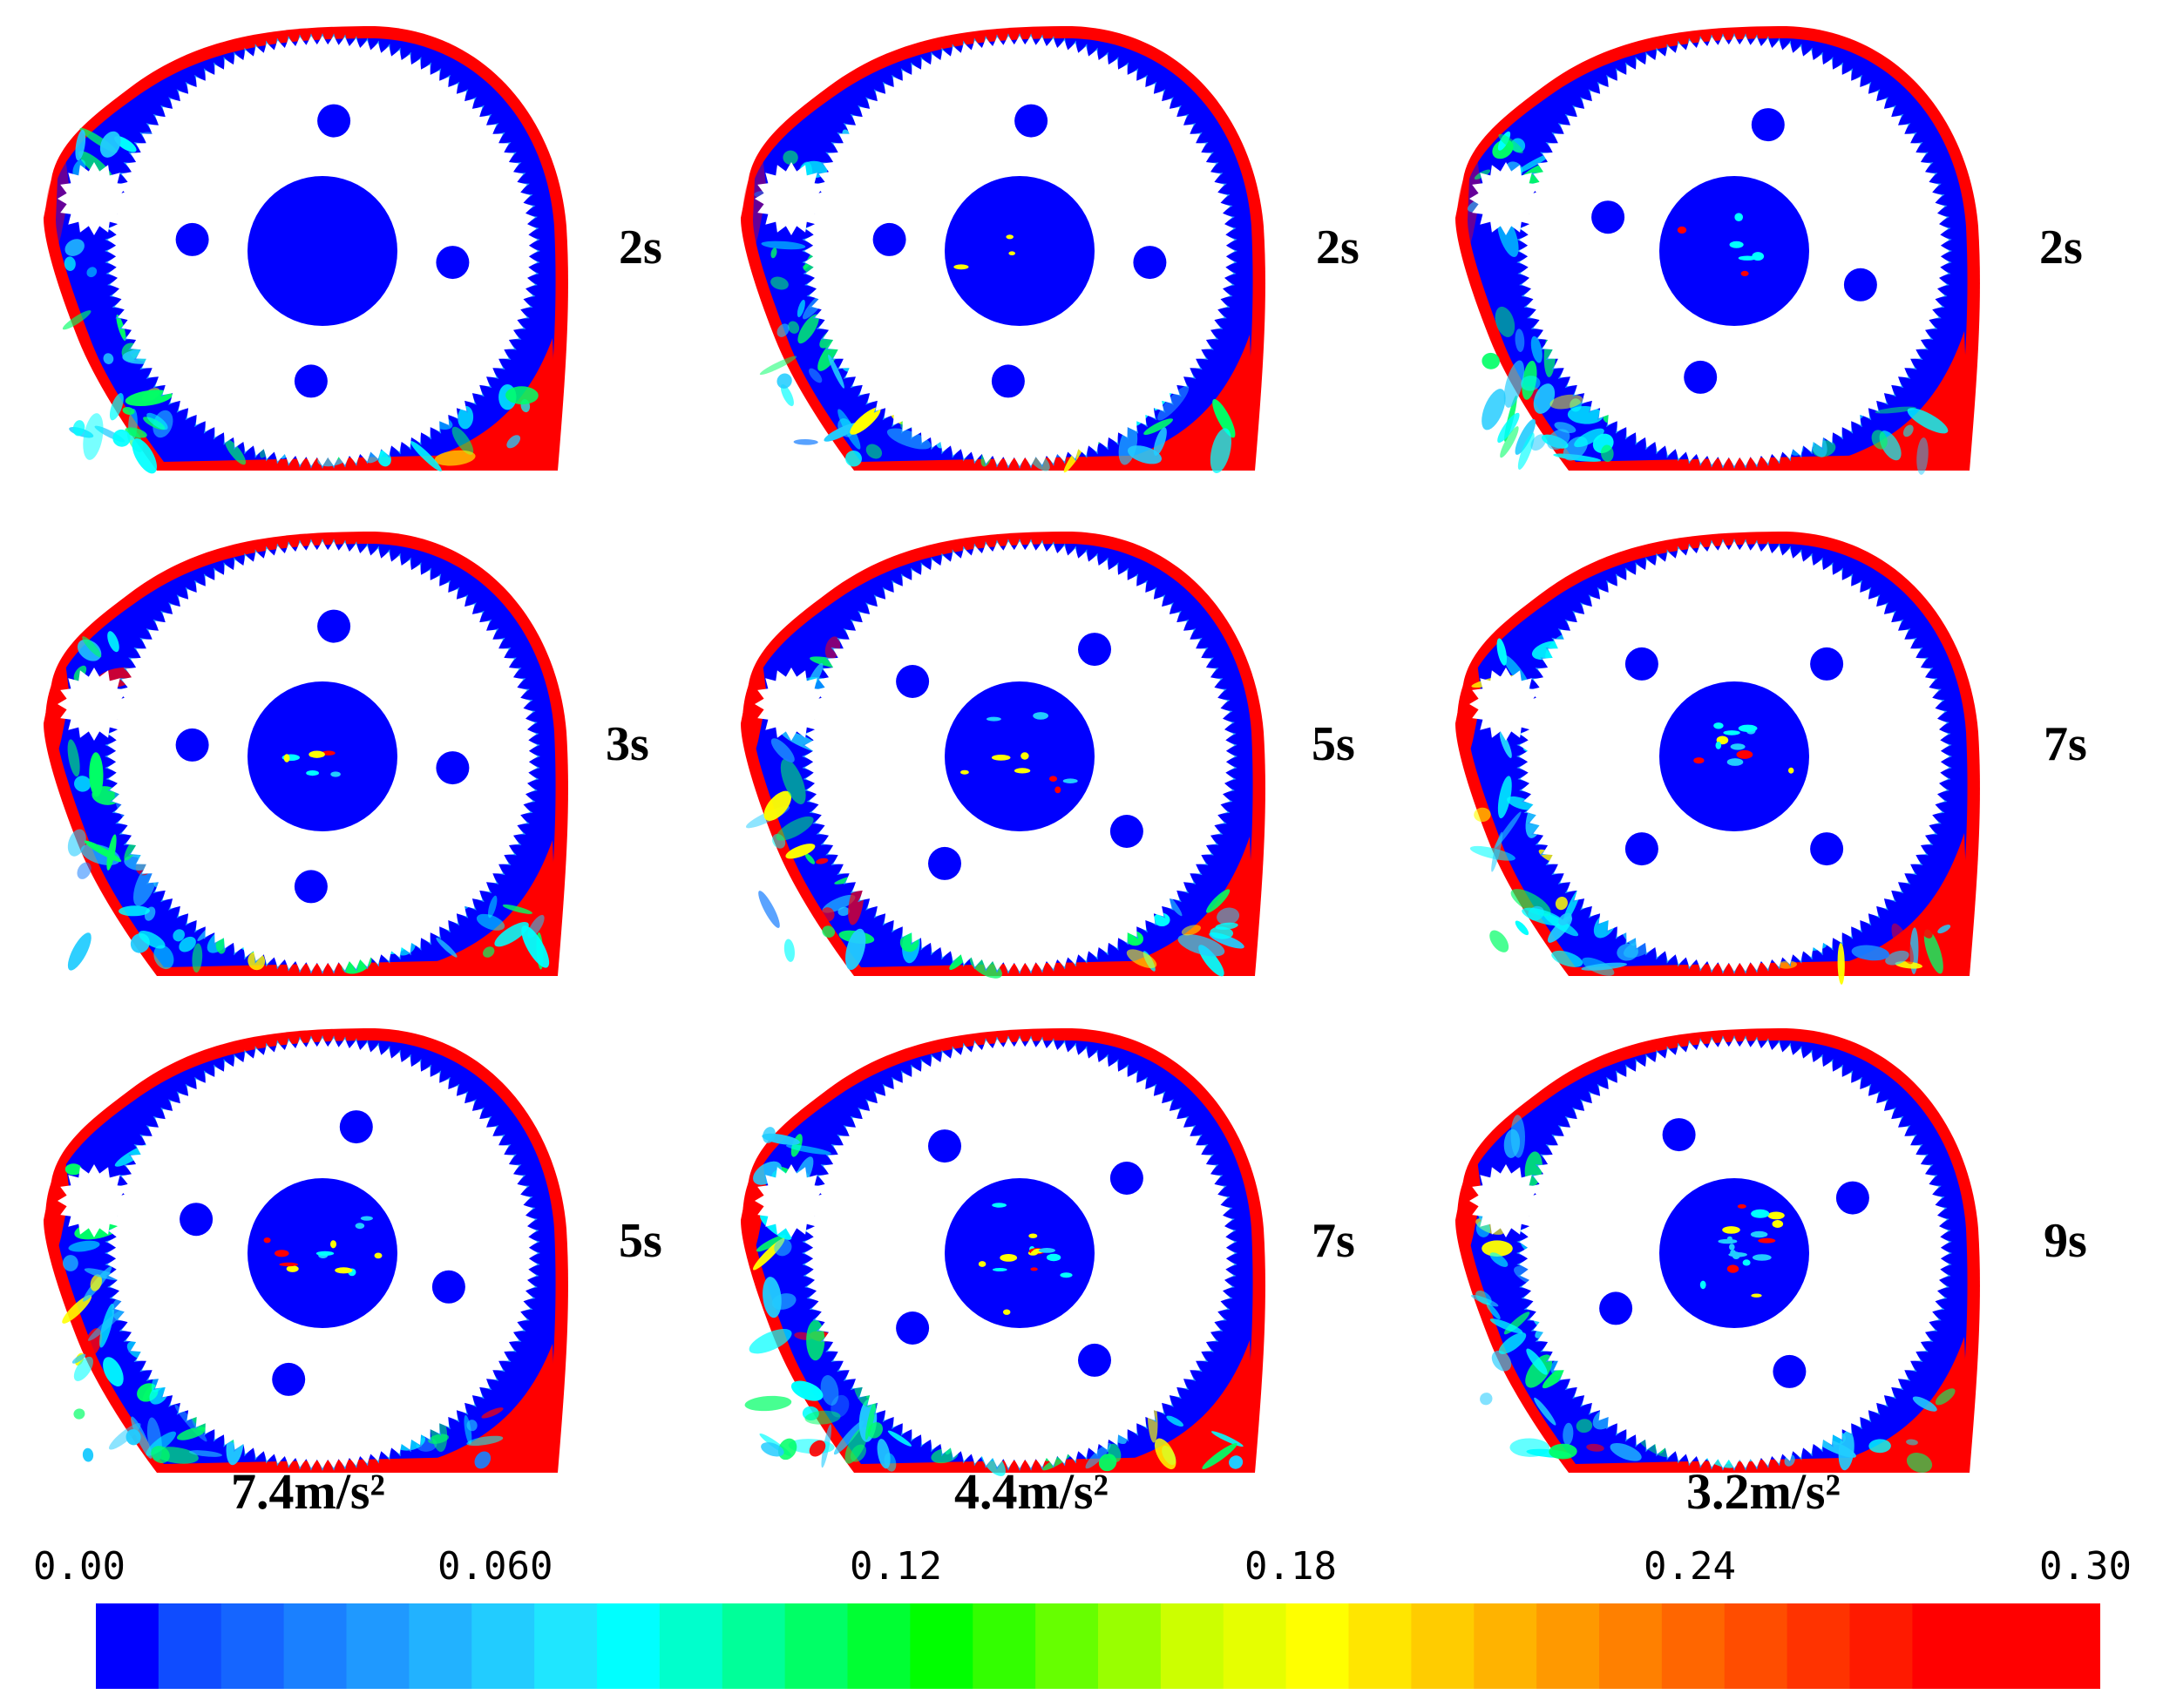  What do you see at coordinates (1031, 1491) in the screenshot?
I see `acceleration-label: 4.4m/s²` at bounding box center [1031, 1491].